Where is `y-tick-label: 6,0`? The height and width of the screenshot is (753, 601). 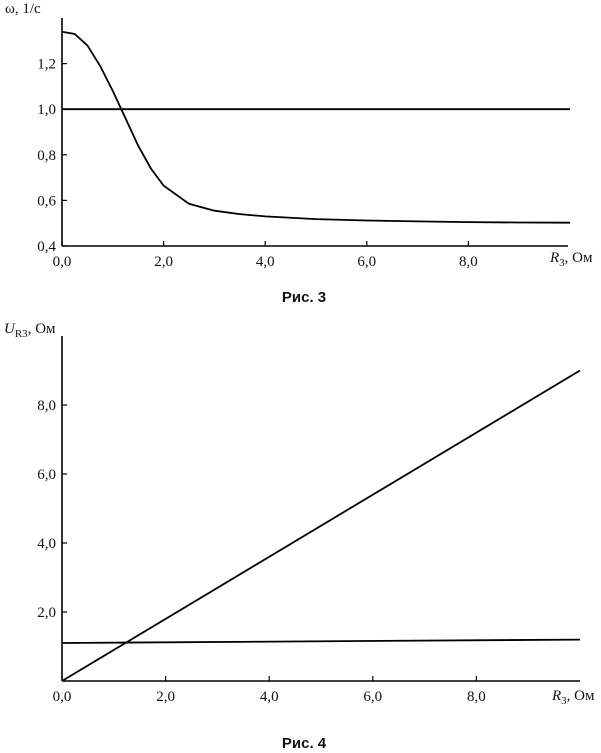
y-tick-label: 6,0 is located at coordinates (46, 475).